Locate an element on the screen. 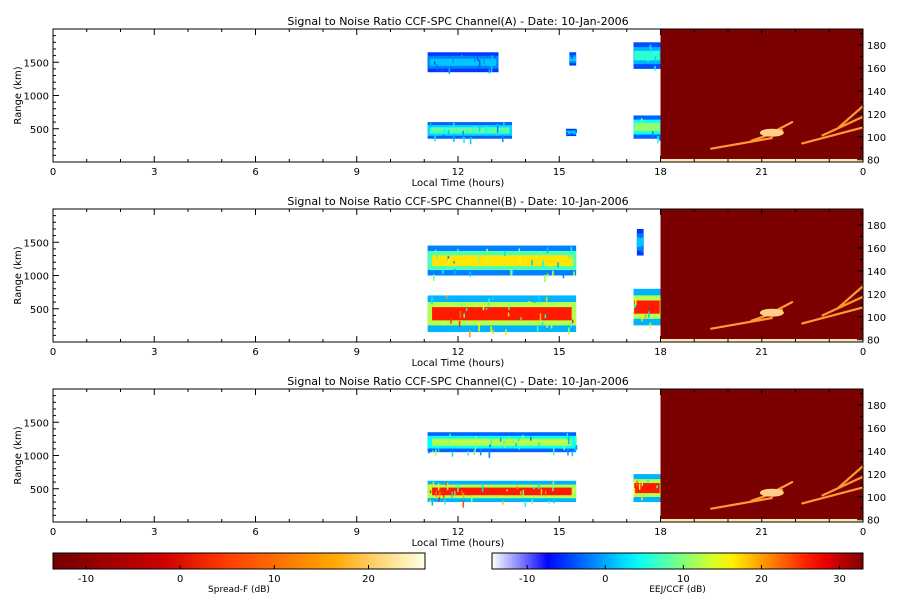 The width and height of the screenshot is (900, 604). x-tick-label: 18 is located at coordinates (660, 172).